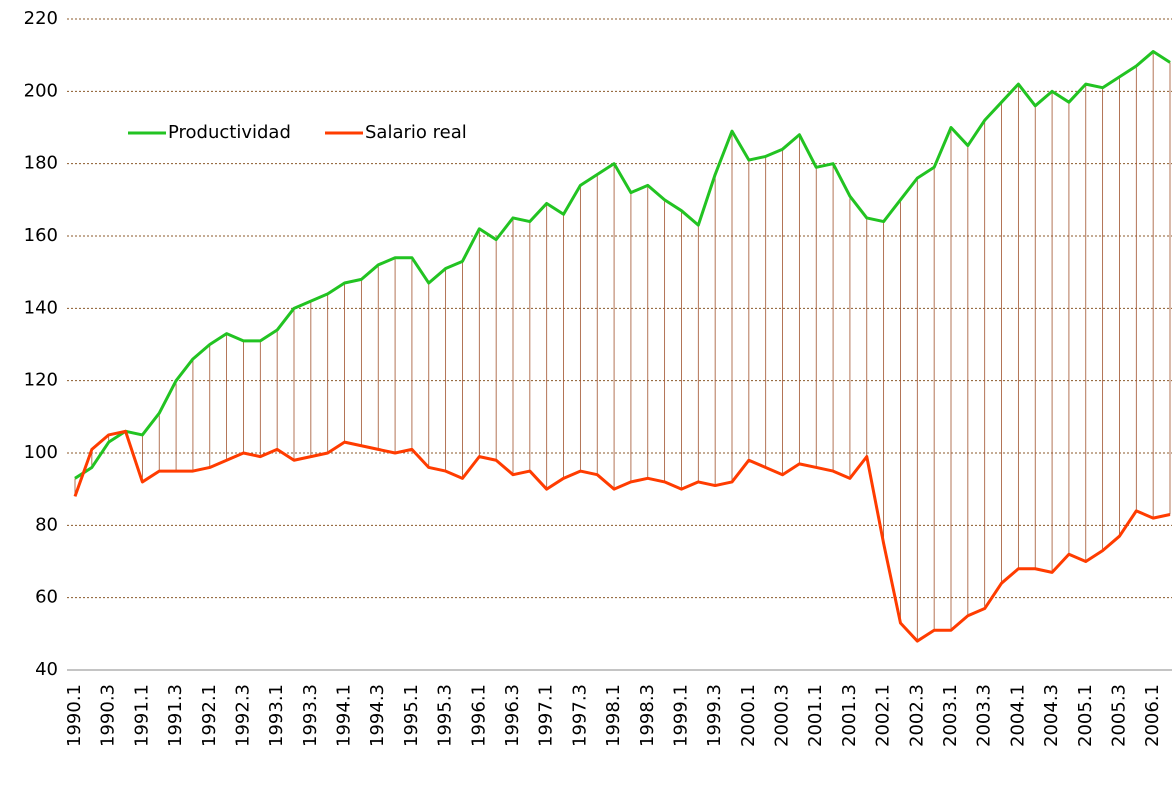 The height and width of the screenshot is (802, 1176). I want to click on legend-label: Productividad, so click(229, 132).